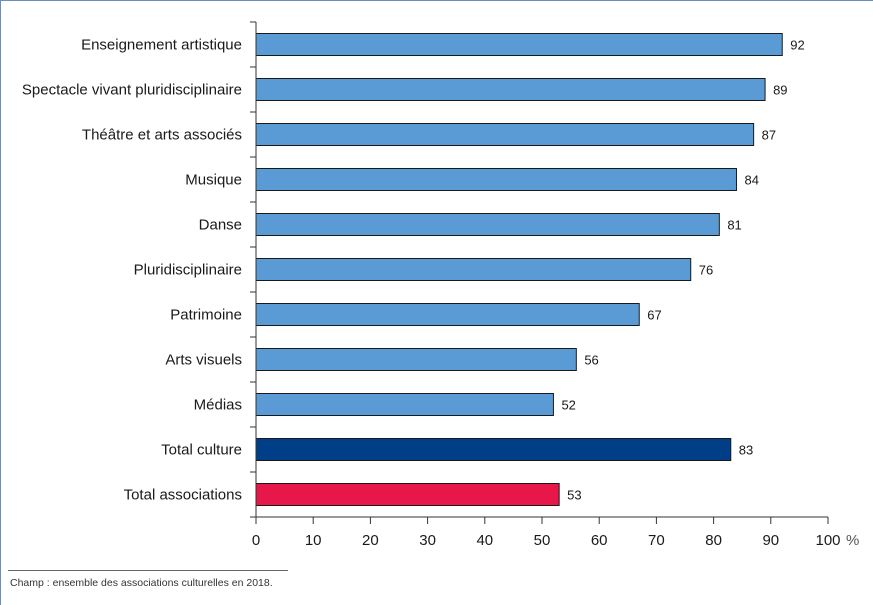 This screenshot has height=605, width=873. I want to click on x-tick-label: 60, so click(599, 540).